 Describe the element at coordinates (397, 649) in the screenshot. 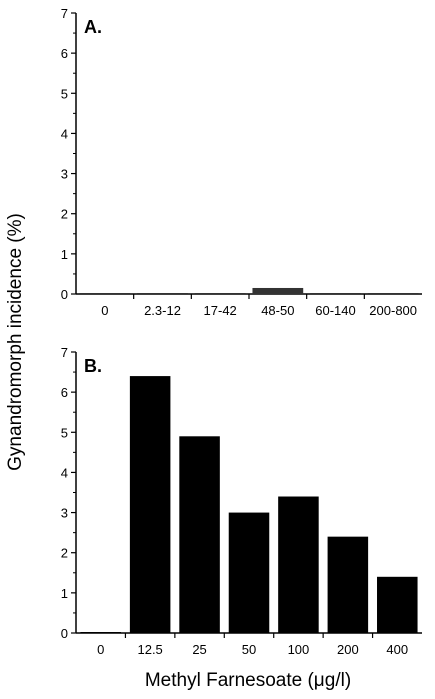

I see `panel-b-x-tick-label: 400` at that location.